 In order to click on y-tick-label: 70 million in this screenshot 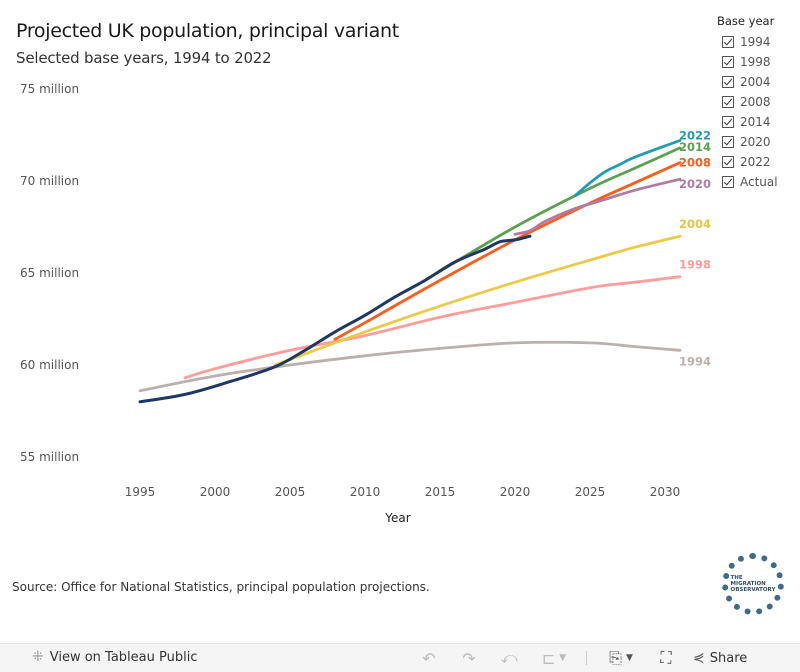, I will do `click(49, 181)`.